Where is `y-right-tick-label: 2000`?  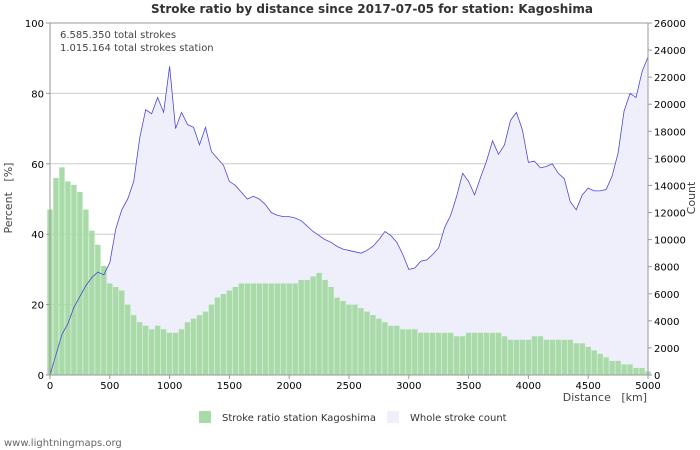 y-right-tick-label: 2000 is located at coordinates (666, 349).